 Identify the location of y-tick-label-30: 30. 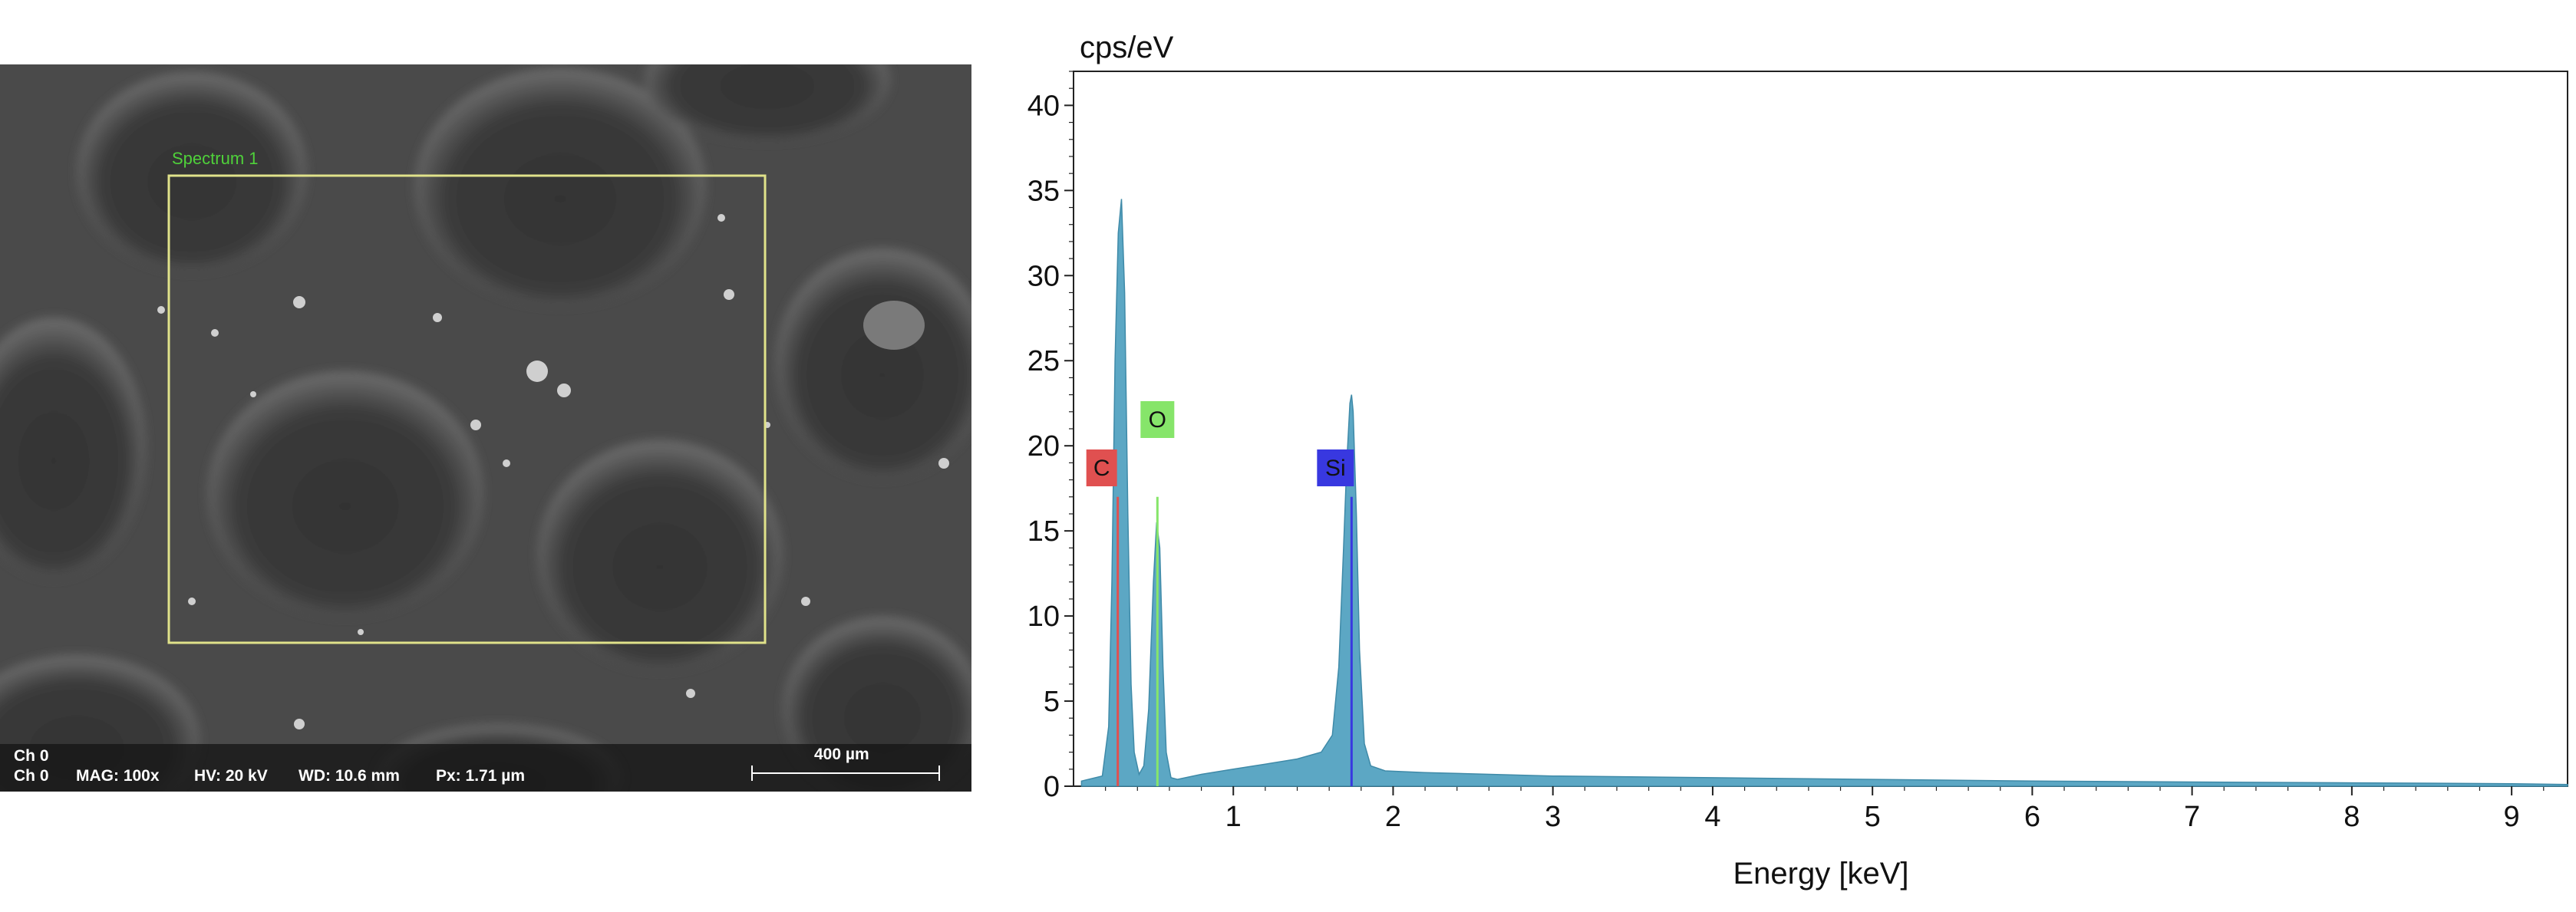
(1043, 276).